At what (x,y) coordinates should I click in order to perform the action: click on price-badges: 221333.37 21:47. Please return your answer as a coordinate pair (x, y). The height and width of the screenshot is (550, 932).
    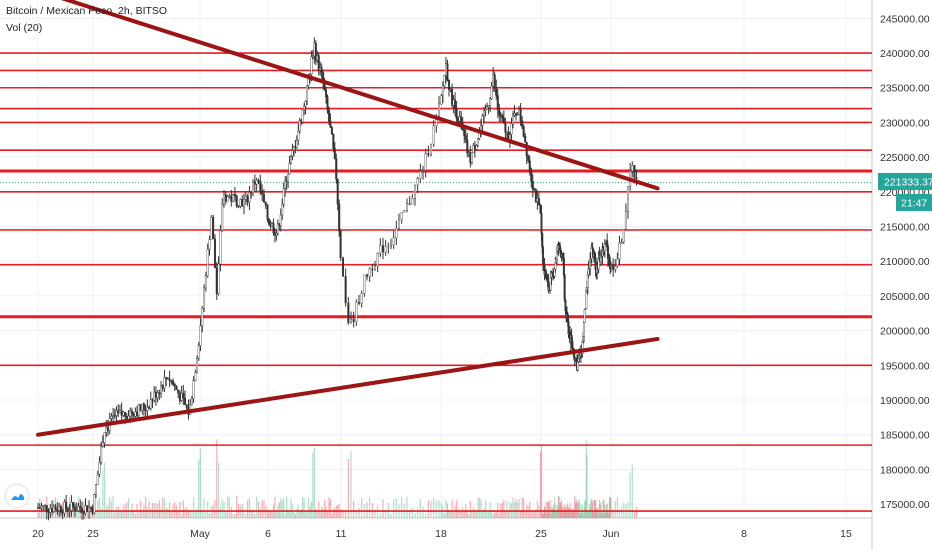
    Looking at the image, I should click on (905, 192).